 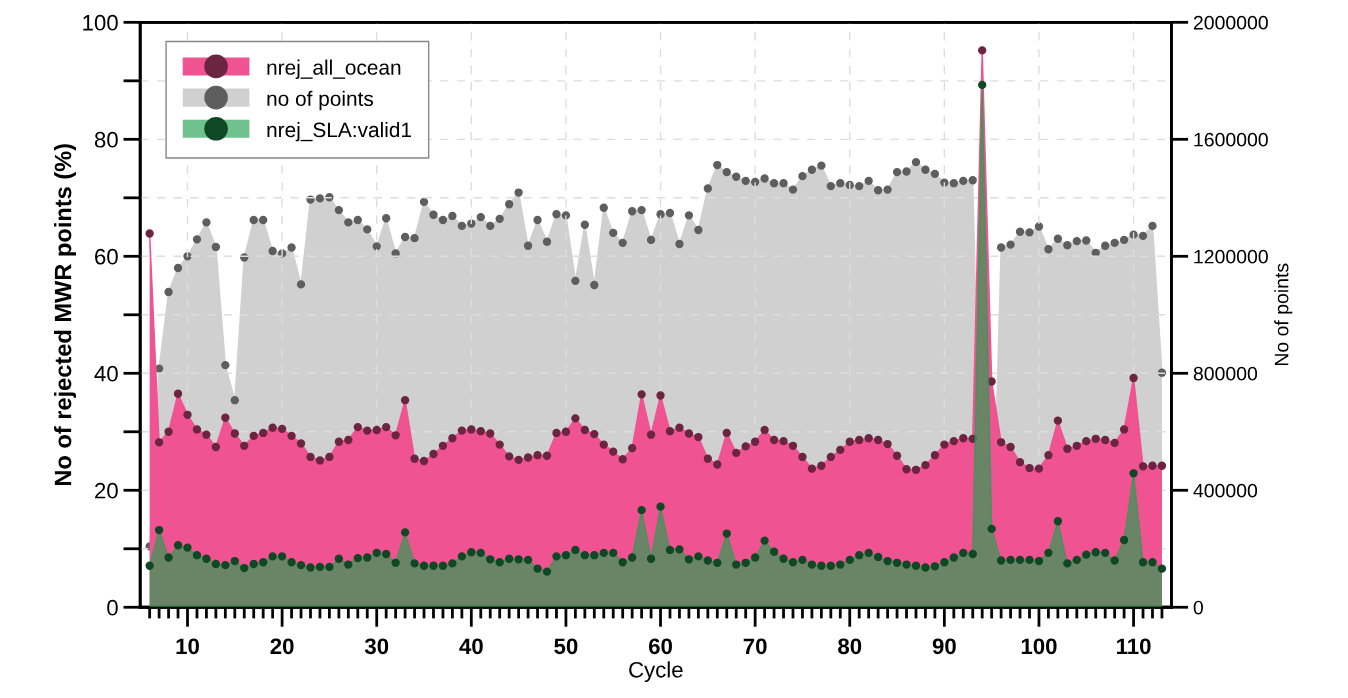 What do you see at coordinates (944, 646) in the screenshot?
I see `x-tick-label: 90` at bounding box center [944, 646].